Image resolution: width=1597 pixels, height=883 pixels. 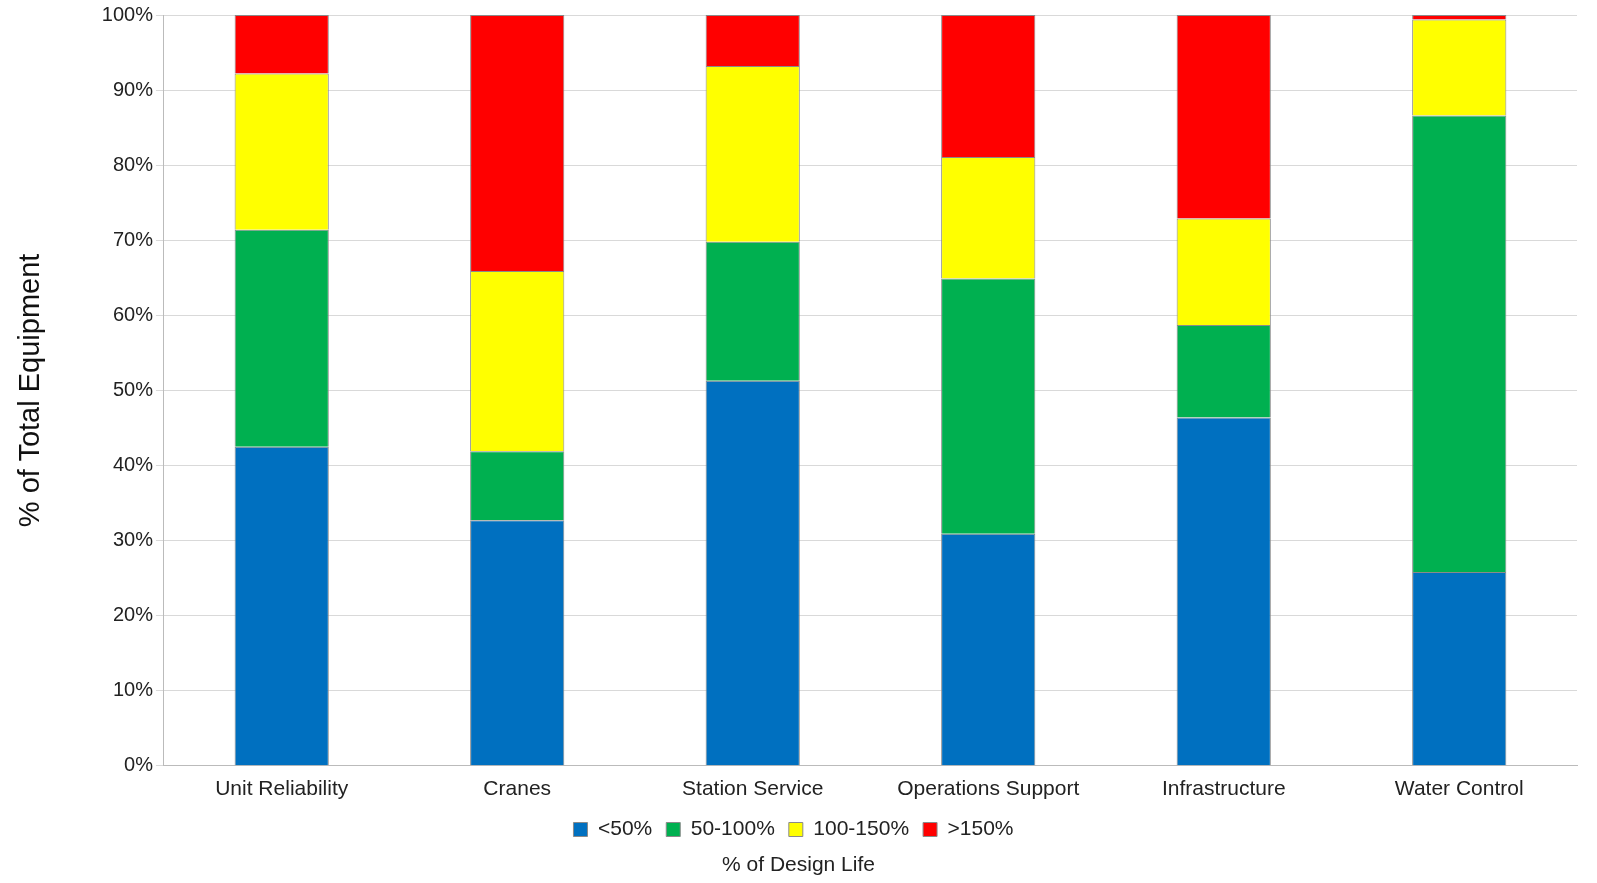 What do you see at coordinates (133, 689) in the screenshot?
I see `y-tick-label: 10%` at bounding box center [133, 689].